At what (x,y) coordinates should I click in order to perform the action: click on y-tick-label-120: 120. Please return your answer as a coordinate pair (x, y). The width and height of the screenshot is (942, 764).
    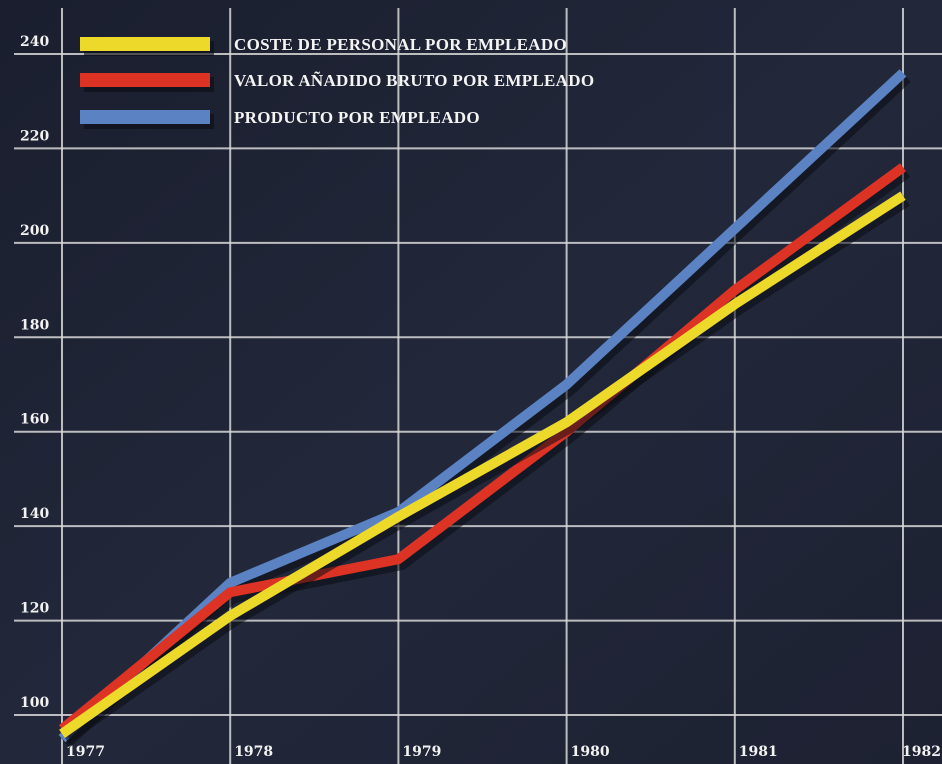
    Looking at the image, I should click on (34, 609).